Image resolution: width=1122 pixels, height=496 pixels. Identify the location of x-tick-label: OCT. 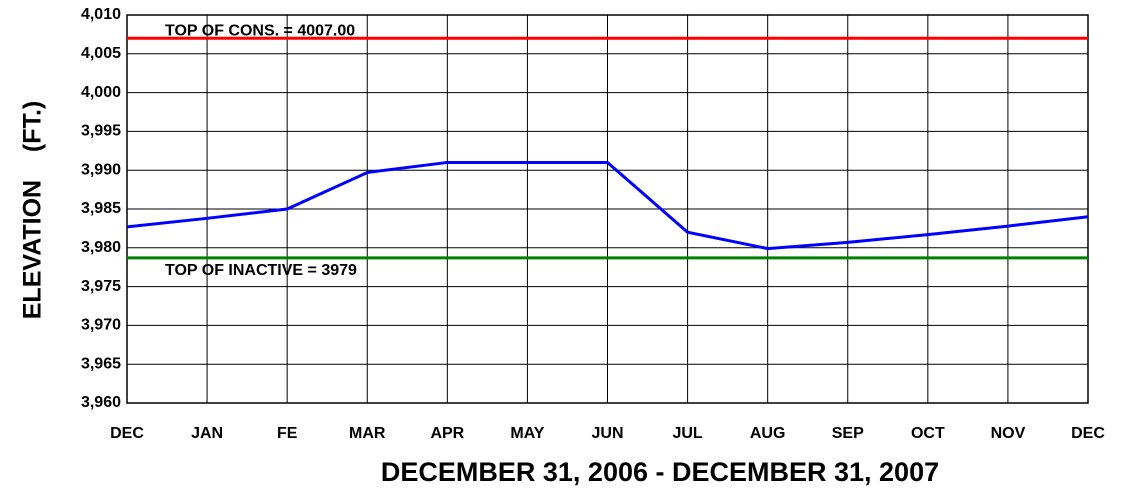
(928, 433).